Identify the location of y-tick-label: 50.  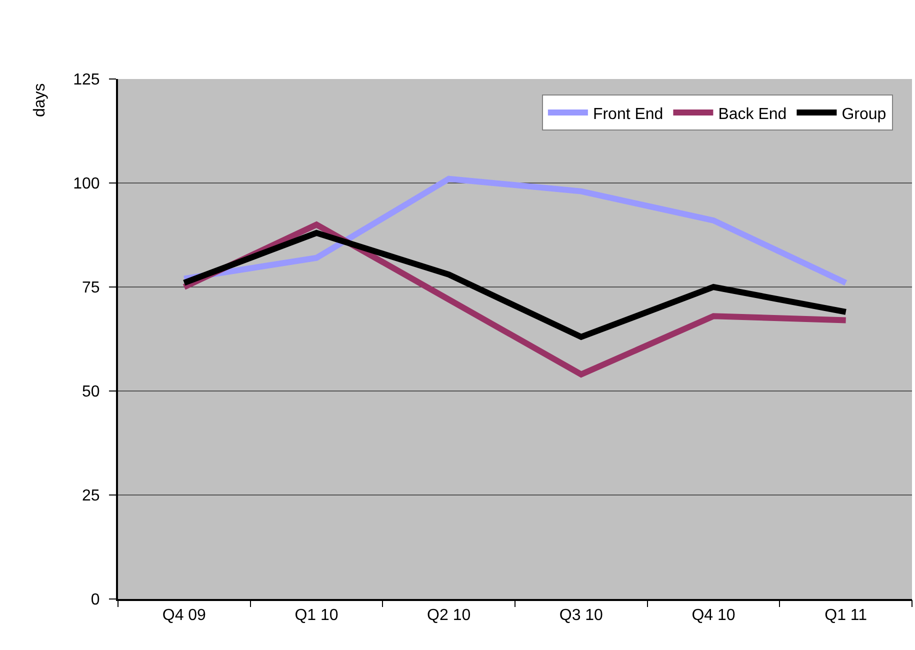
(91, 392).